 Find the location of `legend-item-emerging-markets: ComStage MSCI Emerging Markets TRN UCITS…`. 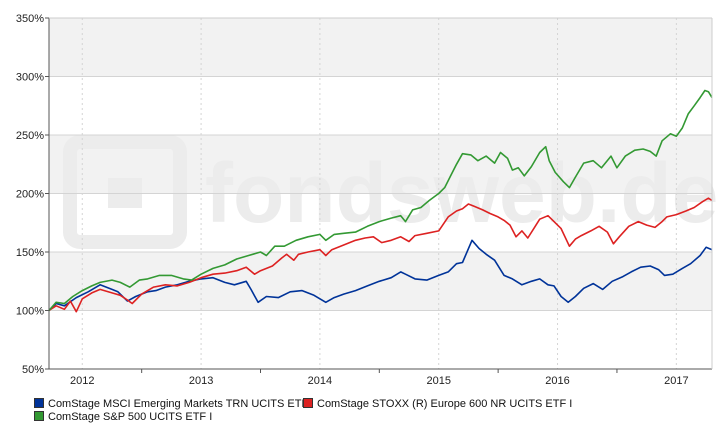

legend-item-emerging-markets: ComStage MSCI Emerging Markets TRN UCITS… is located at coordinates (171, 404).